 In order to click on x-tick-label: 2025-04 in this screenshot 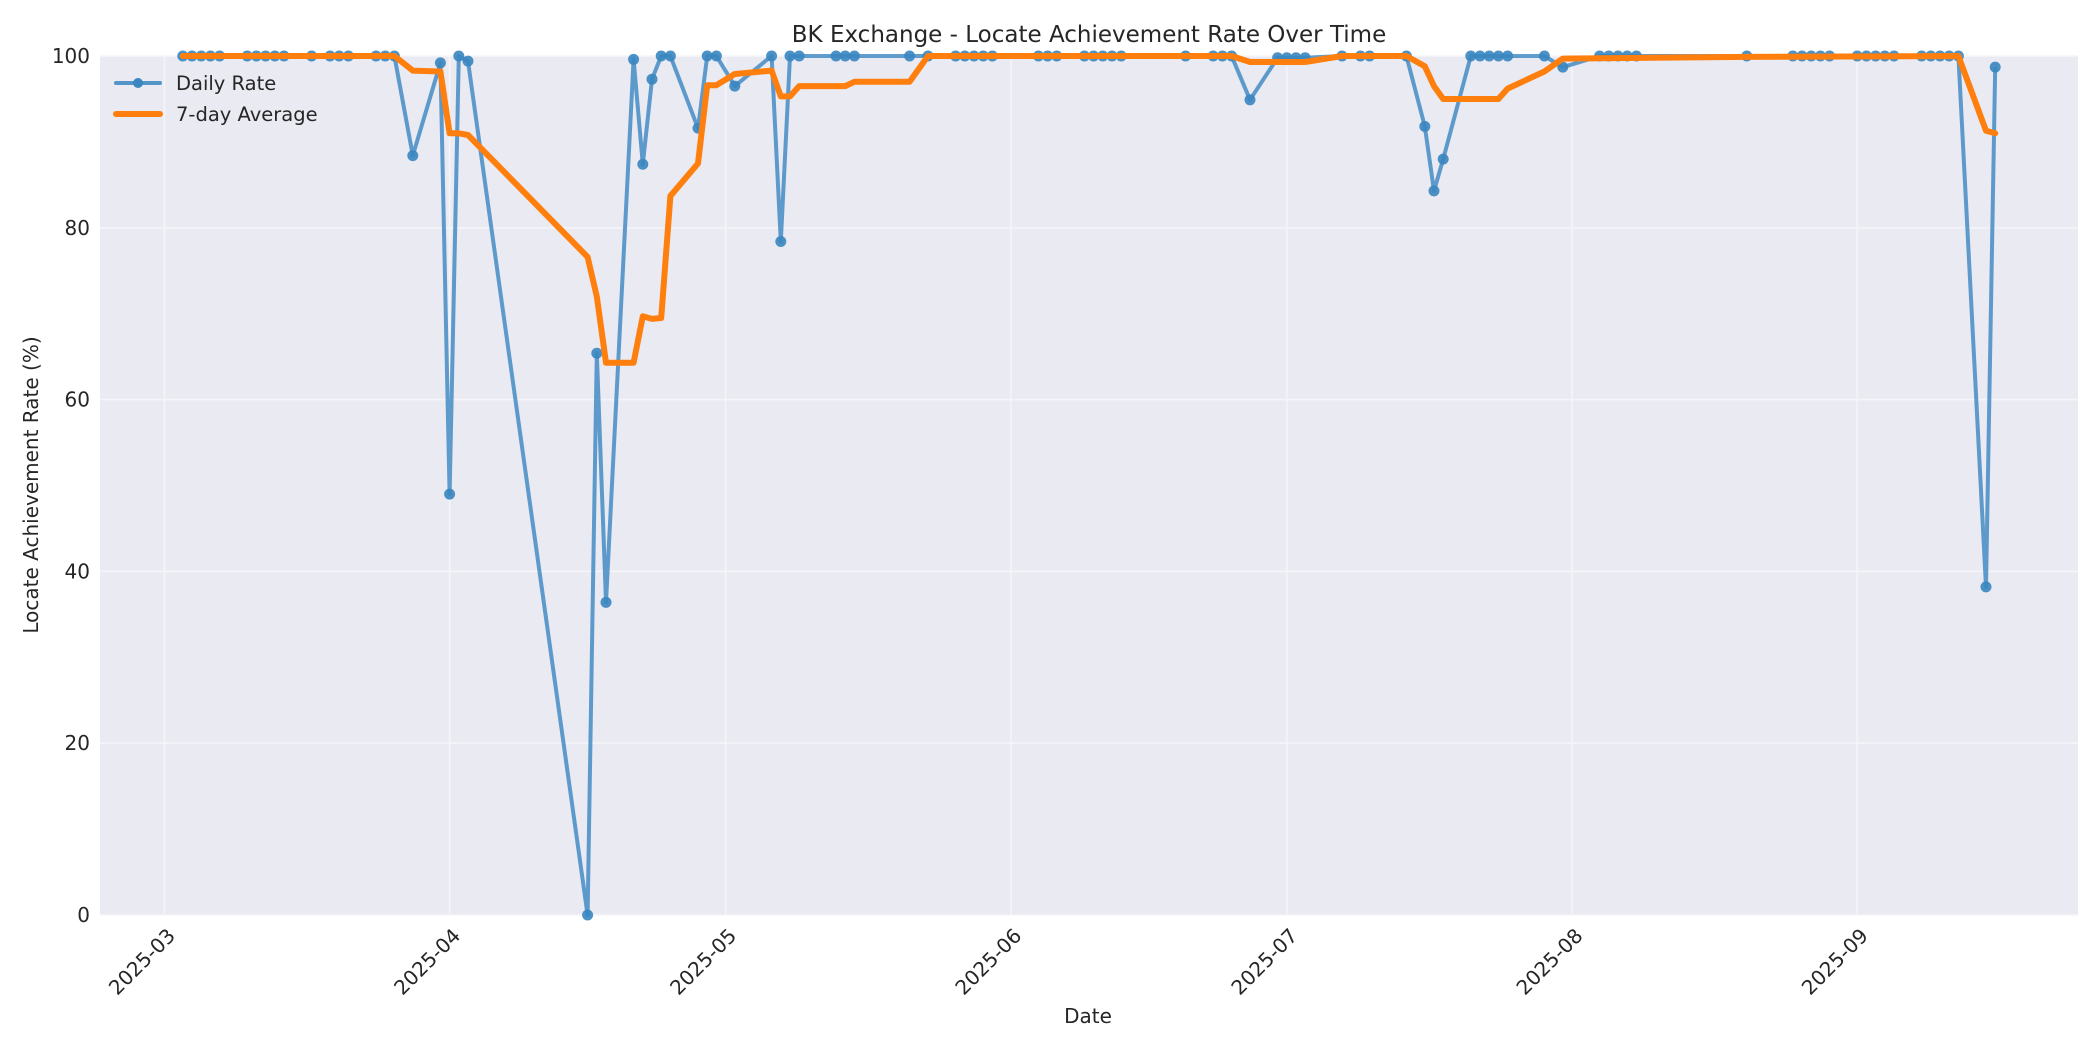, I will do `click(427, 962)`.